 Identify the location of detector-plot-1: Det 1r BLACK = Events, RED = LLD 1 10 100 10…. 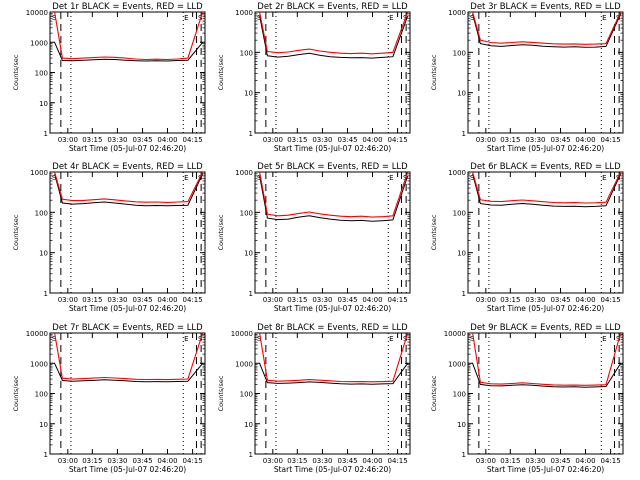
(109, 77).